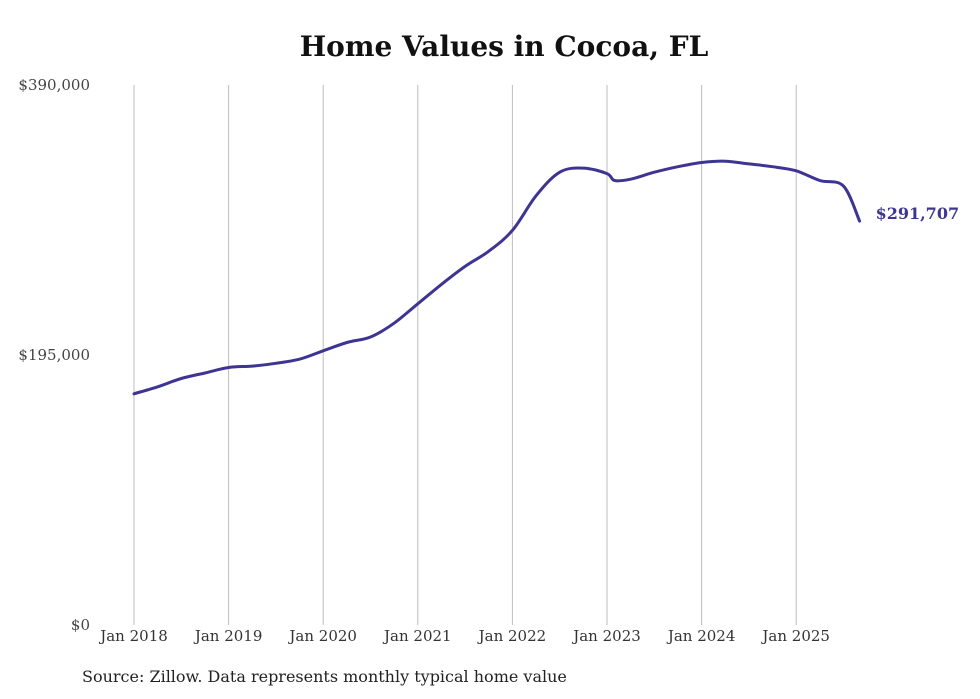 Image resolution: width=980 pixels, height=699 pixels. I want to click on x-tick-label: Jan 2018, so click(133, 636).